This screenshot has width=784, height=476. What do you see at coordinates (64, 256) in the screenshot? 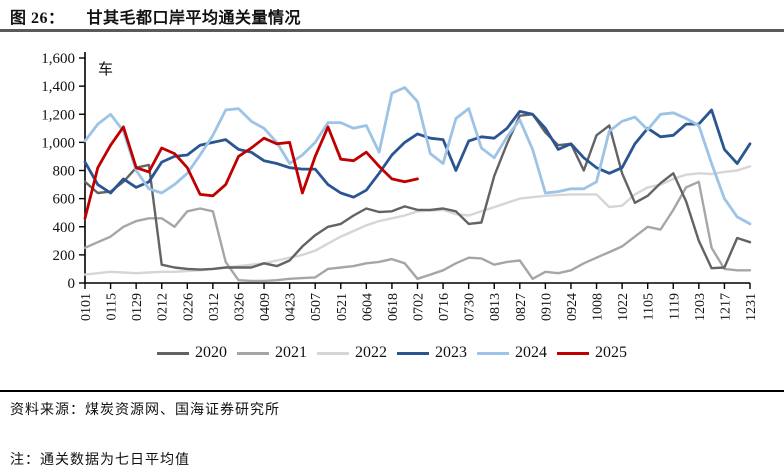
I see `y-axis-label: 200` at bounding box center [64, 256].